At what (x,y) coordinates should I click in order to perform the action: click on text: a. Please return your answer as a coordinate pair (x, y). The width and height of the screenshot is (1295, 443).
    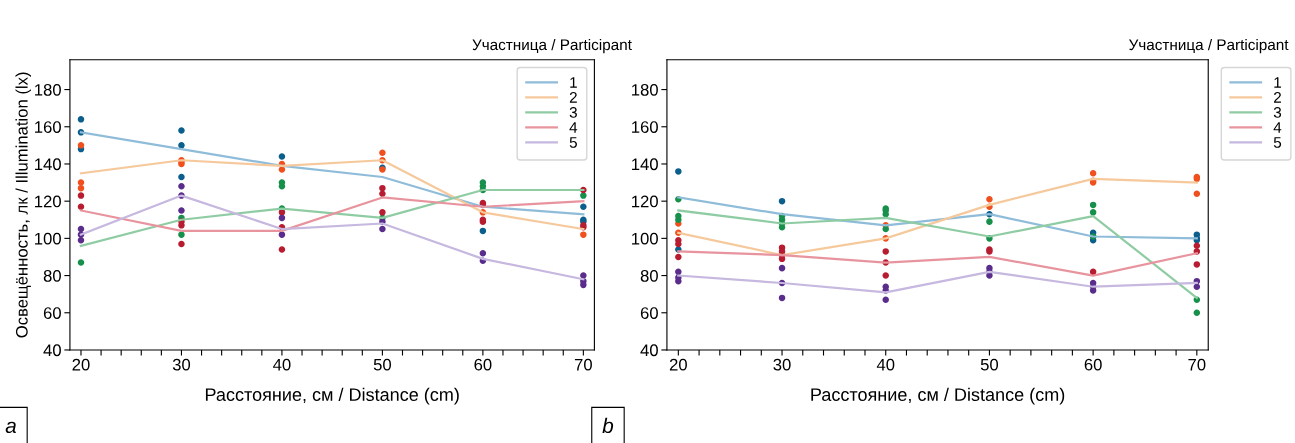
    Looking at the image, I should click on (11, 427).